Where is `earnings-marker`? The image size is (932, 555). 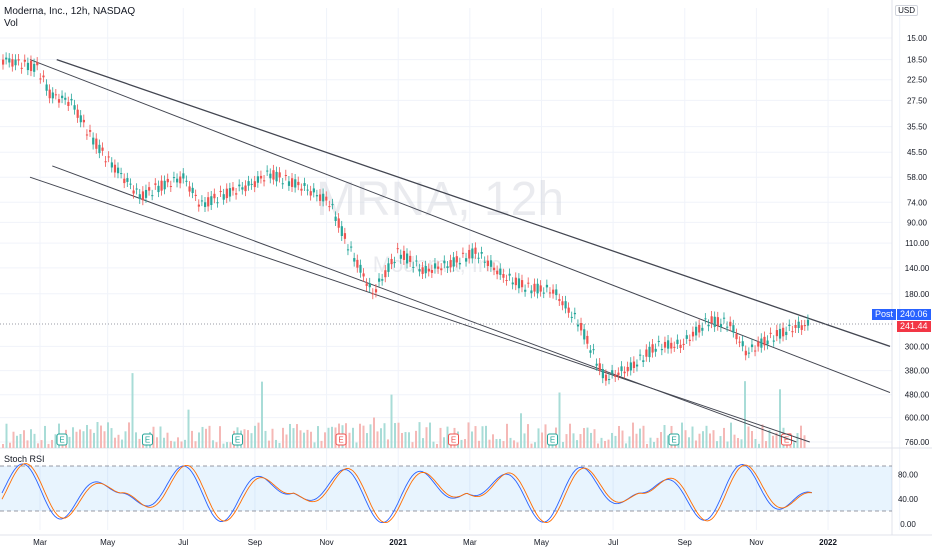
earnings-marker is located at coordinates (237, 439).